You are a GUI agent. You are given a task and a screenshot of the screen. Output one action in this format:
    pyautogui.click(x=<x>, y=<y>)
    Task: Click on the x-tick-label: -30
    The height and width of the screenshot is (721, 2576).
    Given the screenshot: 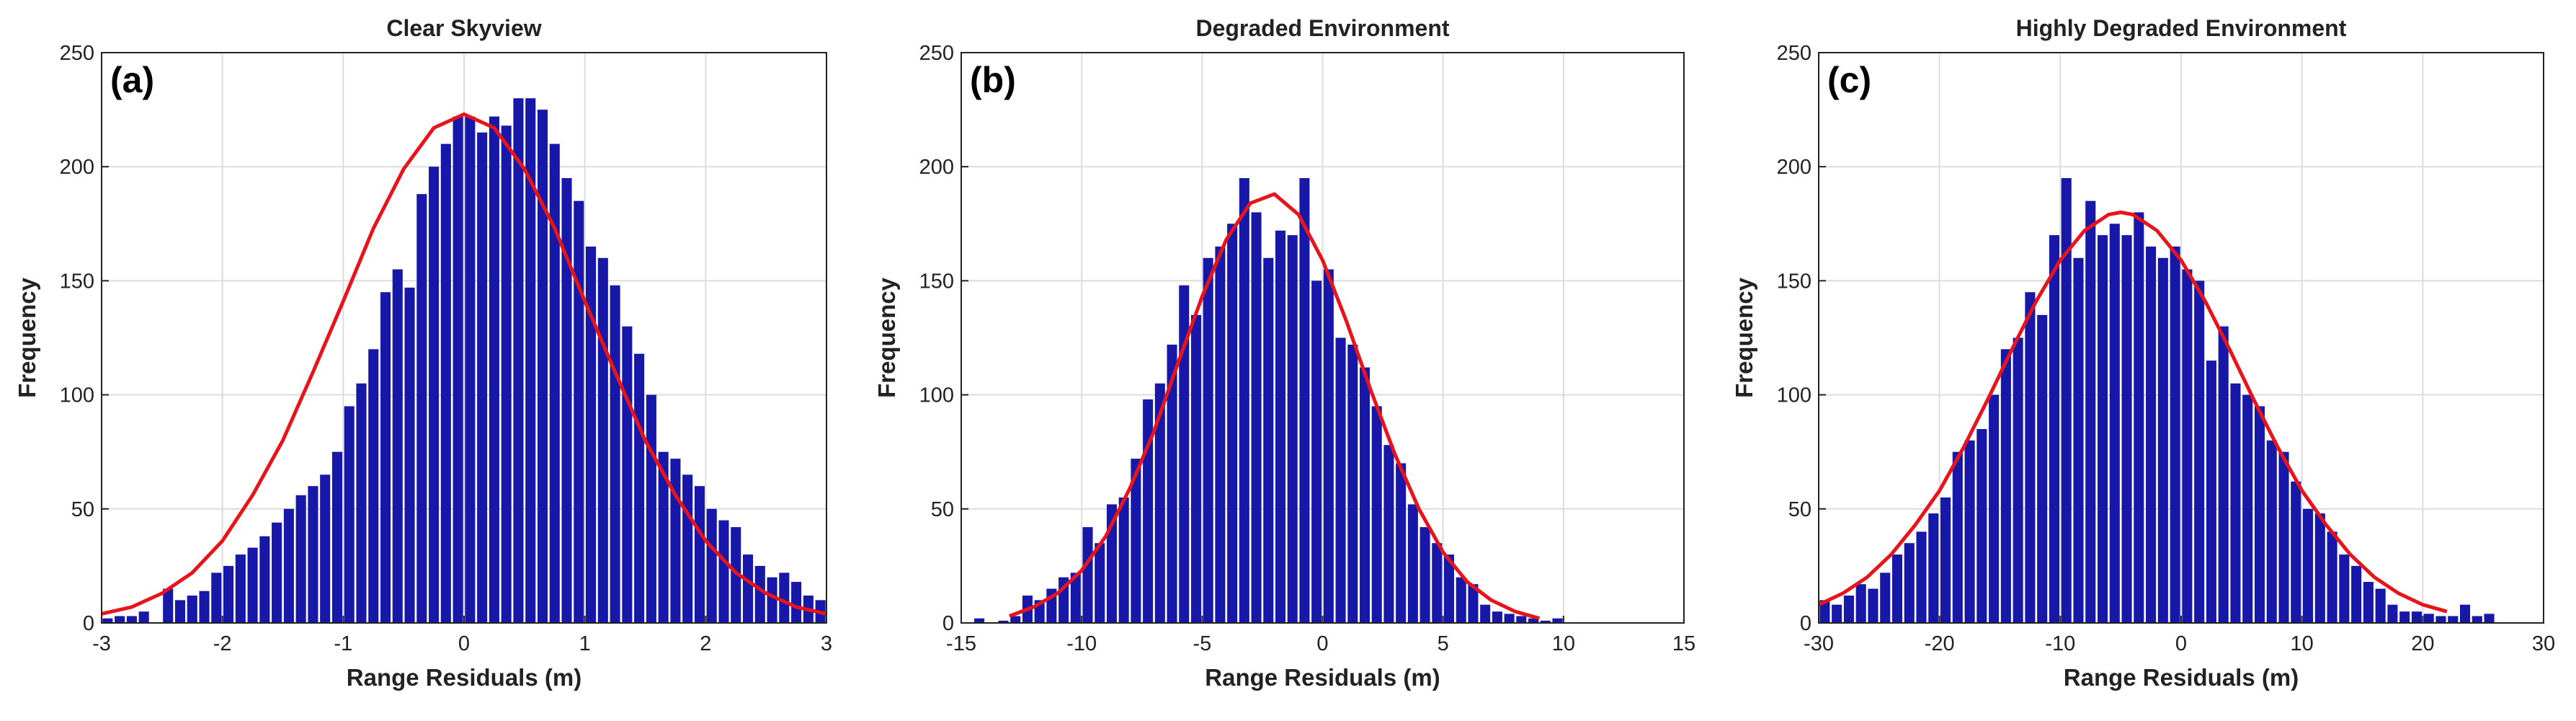 What is the action you would take?
    pyautogui.click(x=1819, y=643)
    